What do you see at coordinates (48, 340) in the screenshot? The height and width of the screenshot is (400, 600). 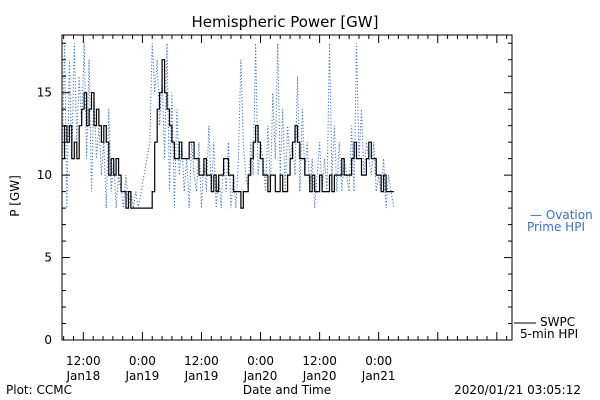 I see `y-tick-label: 0` at bounding box center [48, 340].